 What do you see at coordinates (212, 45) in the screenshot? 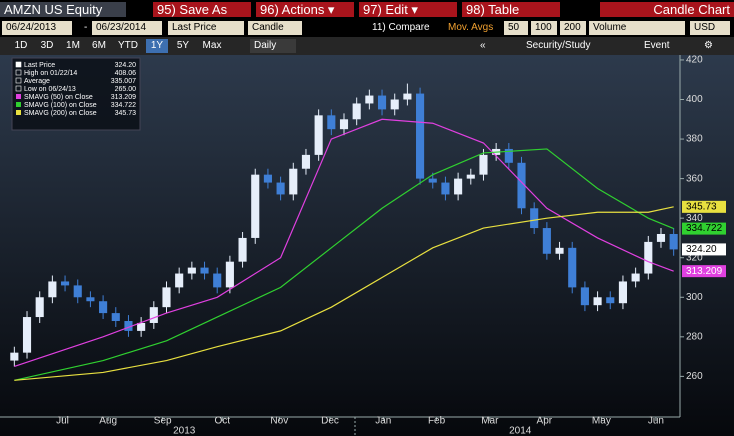
I see `range-button: Max` at bounding box center [212, 45].